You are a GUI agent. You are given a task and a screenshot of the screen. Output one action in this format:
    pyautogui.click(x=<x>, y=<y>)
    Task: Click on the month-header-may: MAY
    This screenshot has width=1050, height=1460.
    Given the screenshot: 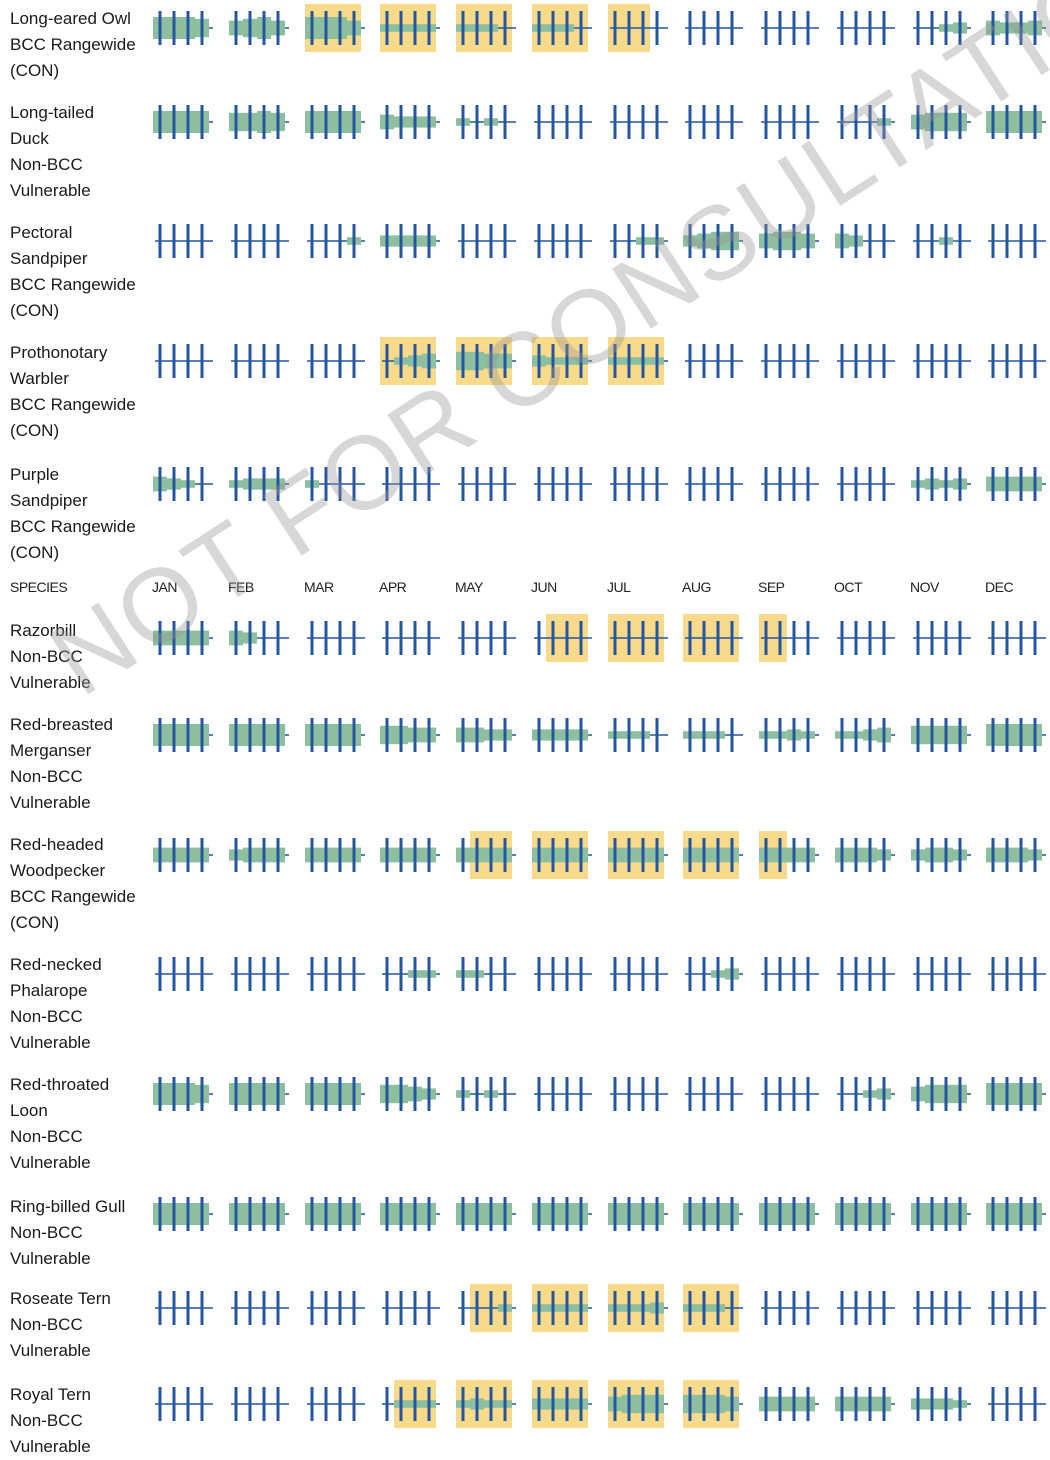 What is the action you would take?
    pyautogui.click(x=469, y=587)
    